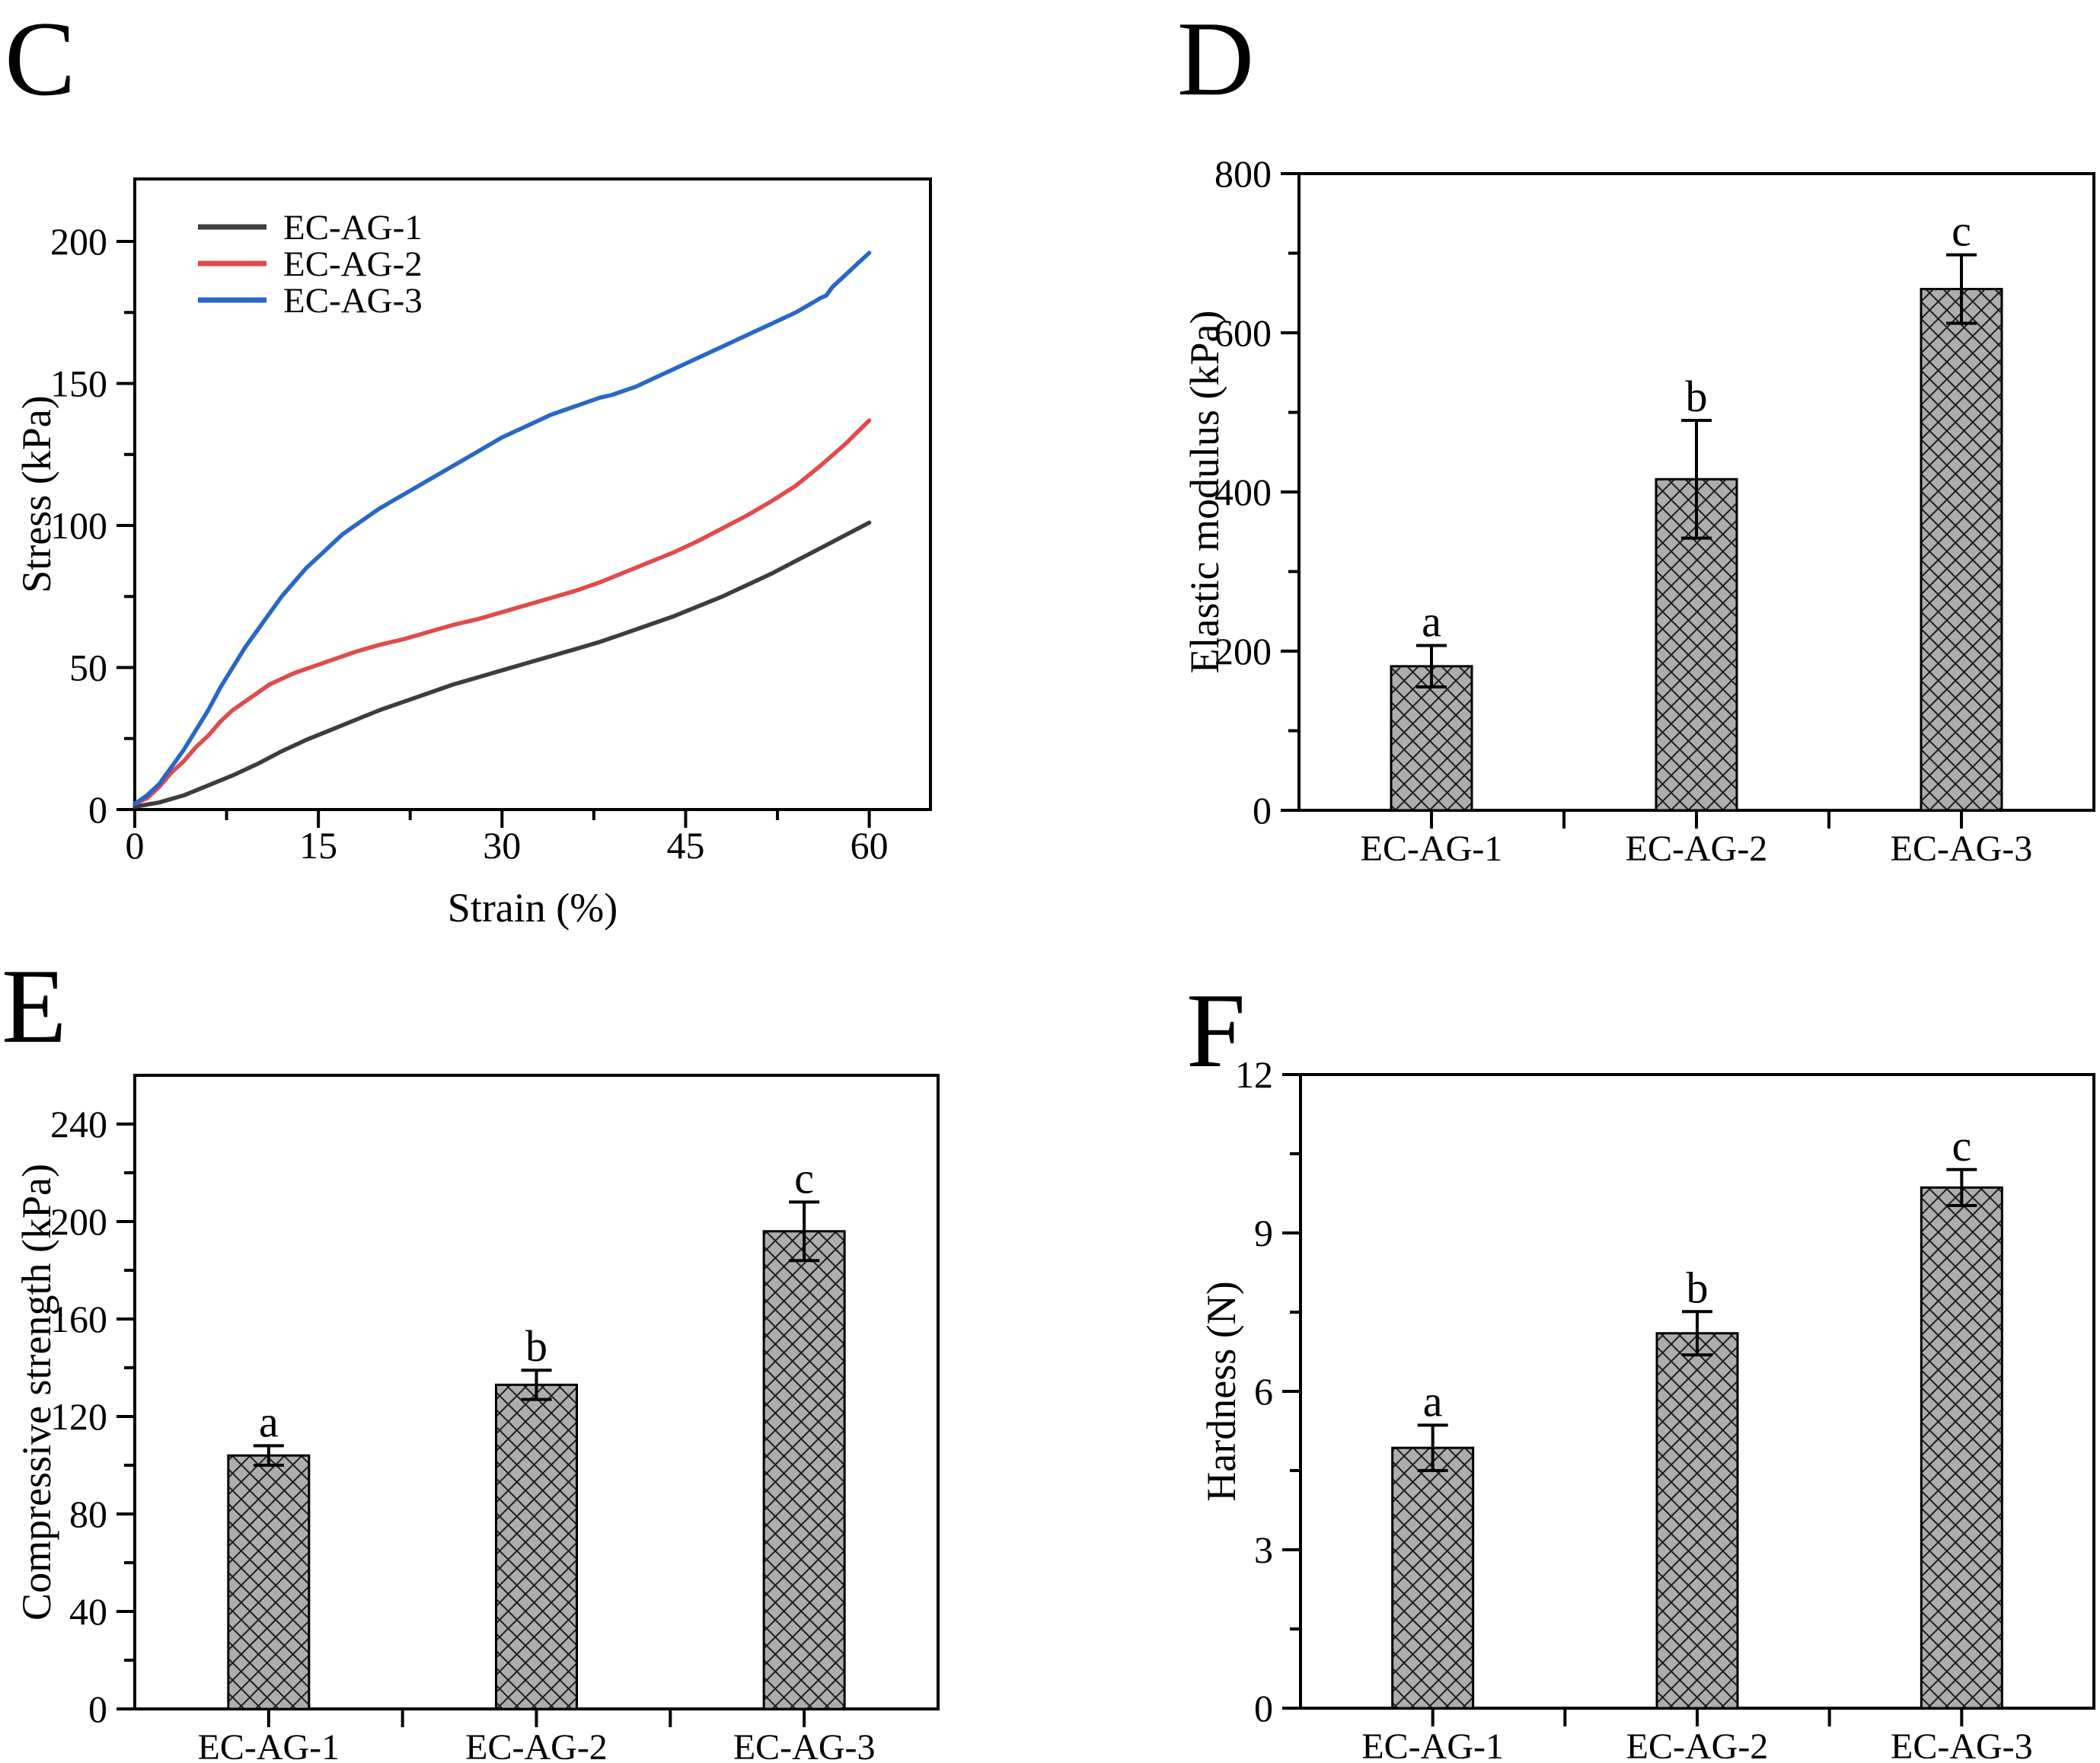 Image resolution: width=2100 pixels, height=1763 pixels. Describe the element at coordinates (36, 493) in the screenshot. I see `y-axis-title: Stress (kPa)` at that location.